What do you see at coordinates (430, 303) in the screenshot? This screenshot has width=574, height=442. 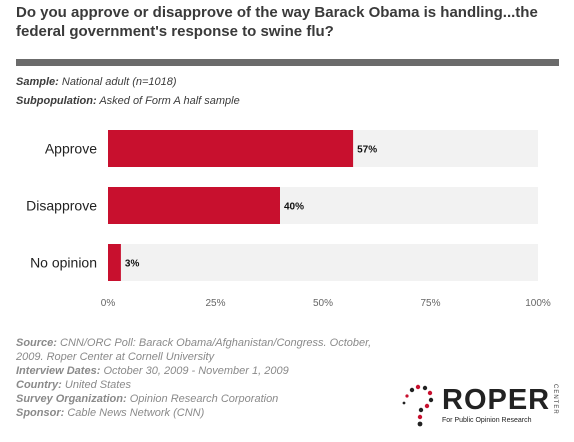 I see `x-tick-label: 75%` at bounding box center [430, 303].